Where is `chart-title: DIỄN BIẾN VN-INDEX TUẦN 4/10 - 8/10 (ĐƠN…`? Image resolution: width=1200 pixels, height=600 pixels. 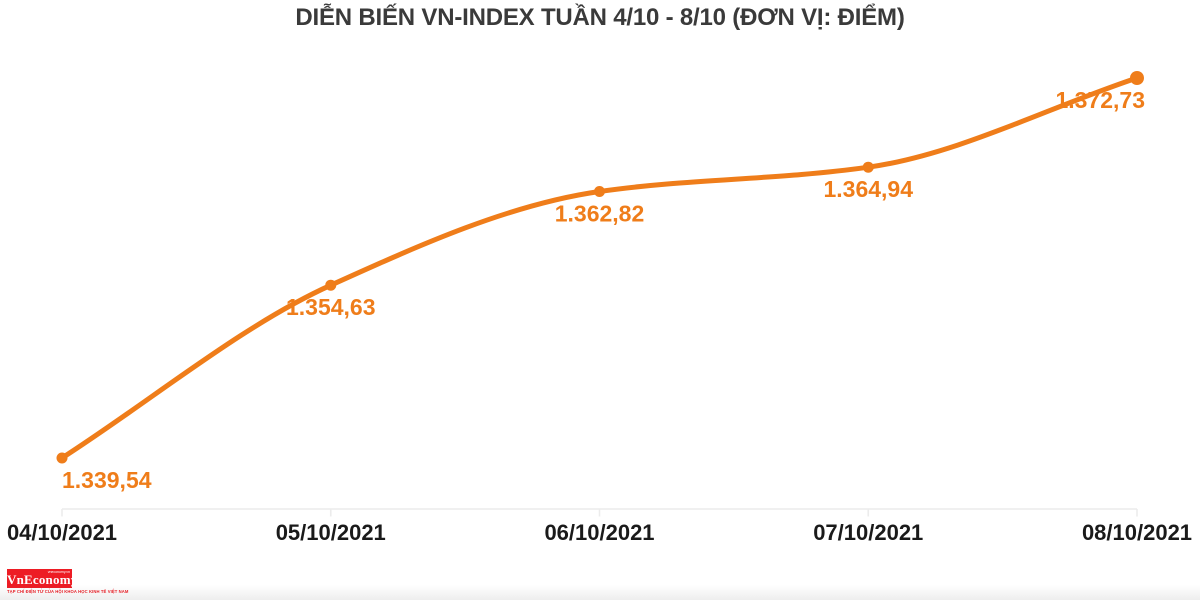 chart-title: DIỄN BIẾN VN-INDEX TUẦN 4/10 - 8/10 (ĐƠN… is located at coordinates (600, 17).